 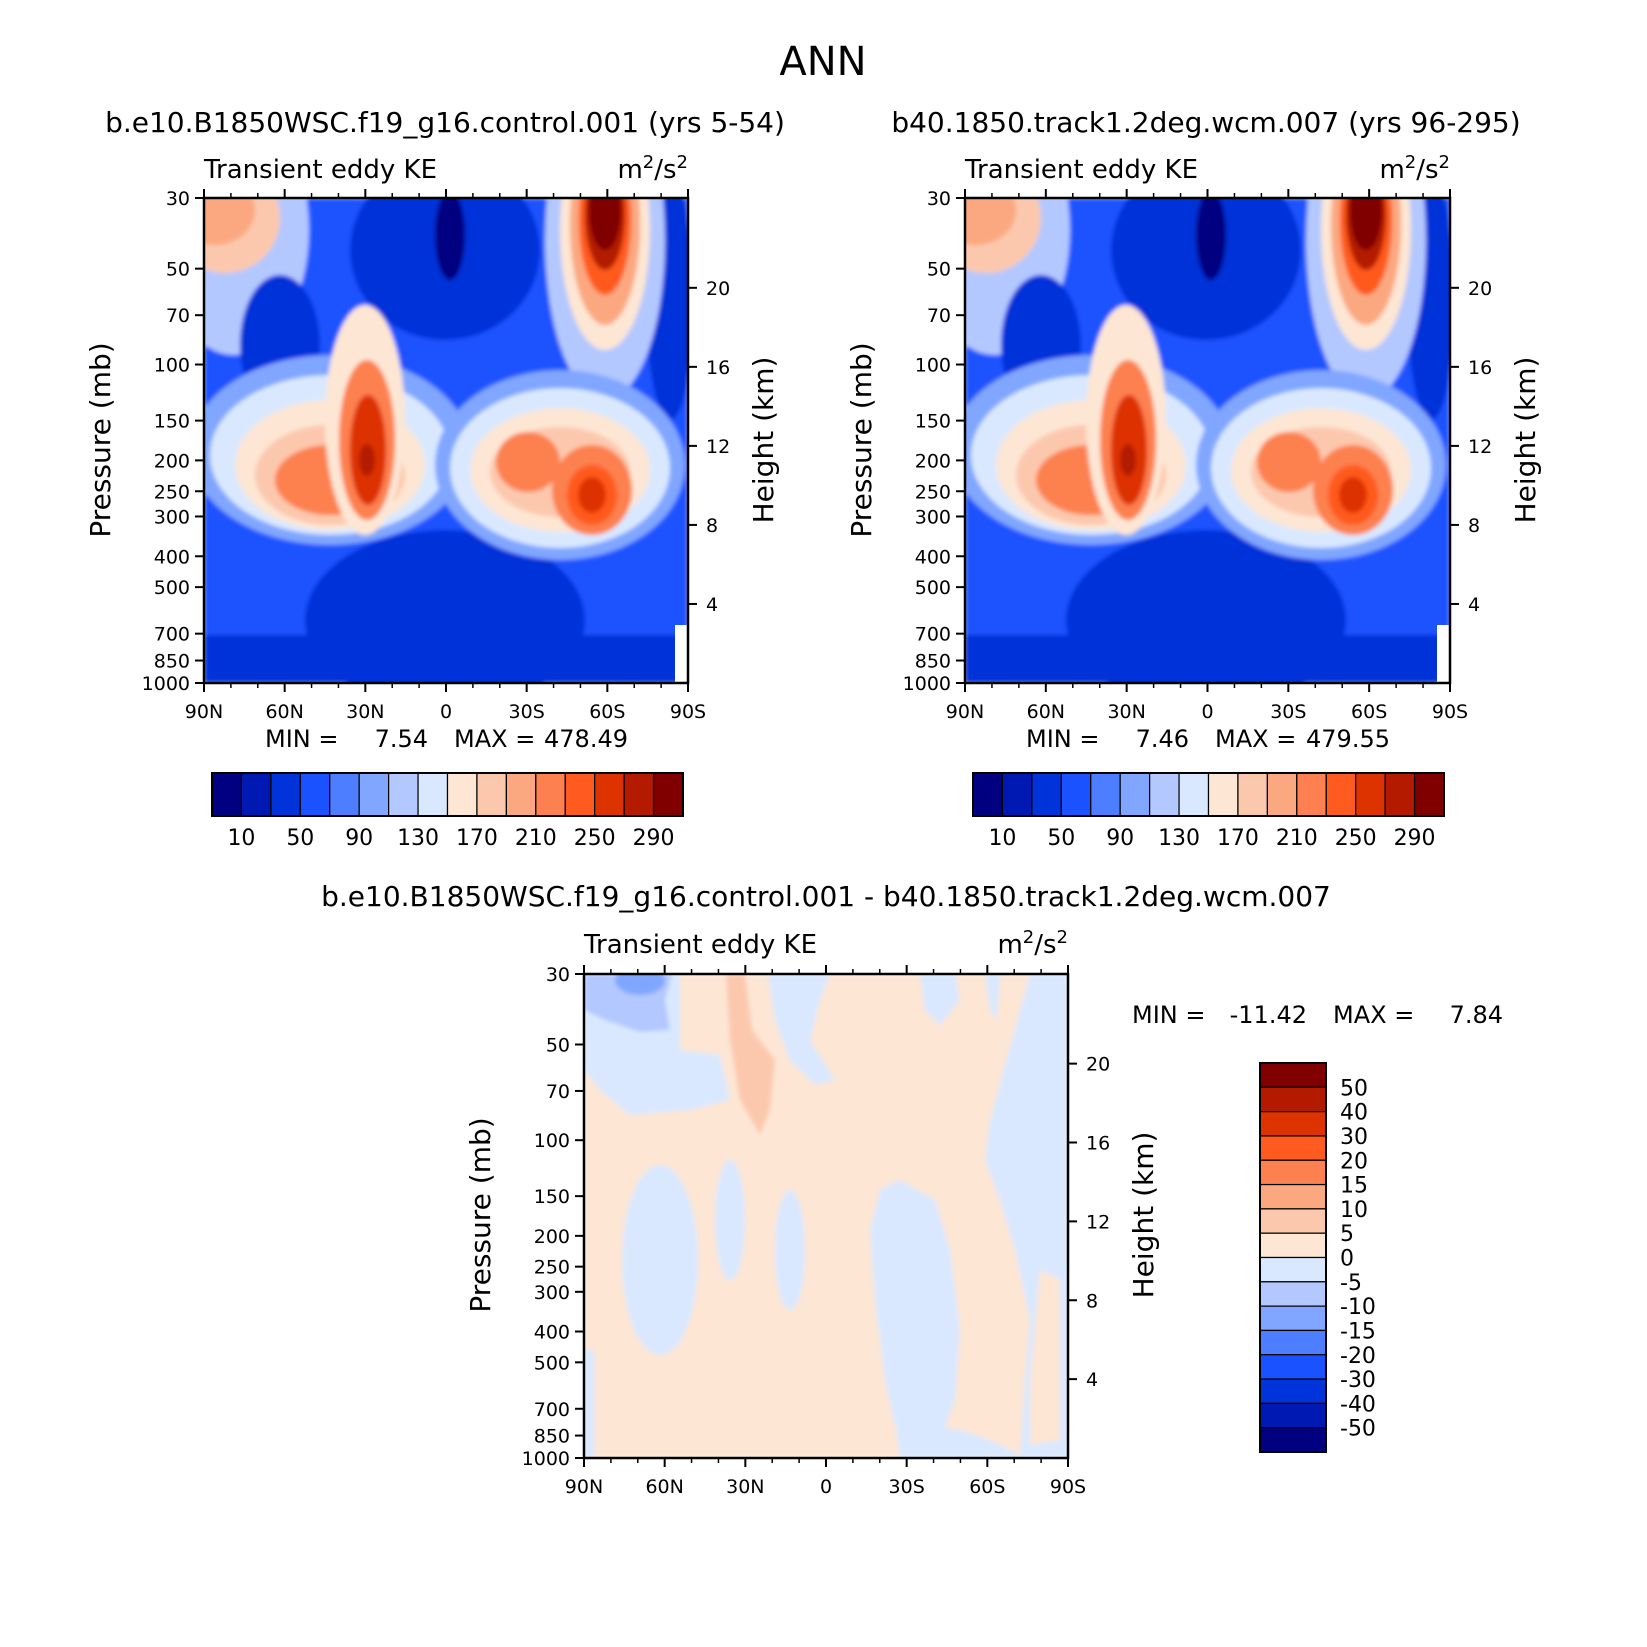 I want to click on region-lower-right-positive, so click(x=1045, y=1357).